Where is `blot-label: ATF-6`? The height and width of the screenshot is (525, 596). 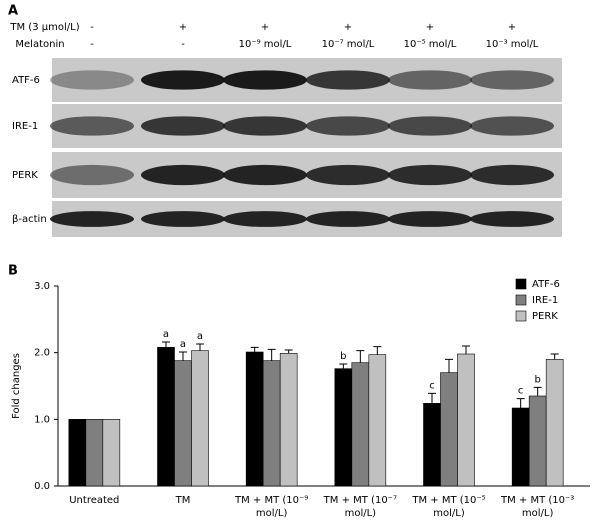 blot-label: ATF-6 is located at coordinates (26, 80).